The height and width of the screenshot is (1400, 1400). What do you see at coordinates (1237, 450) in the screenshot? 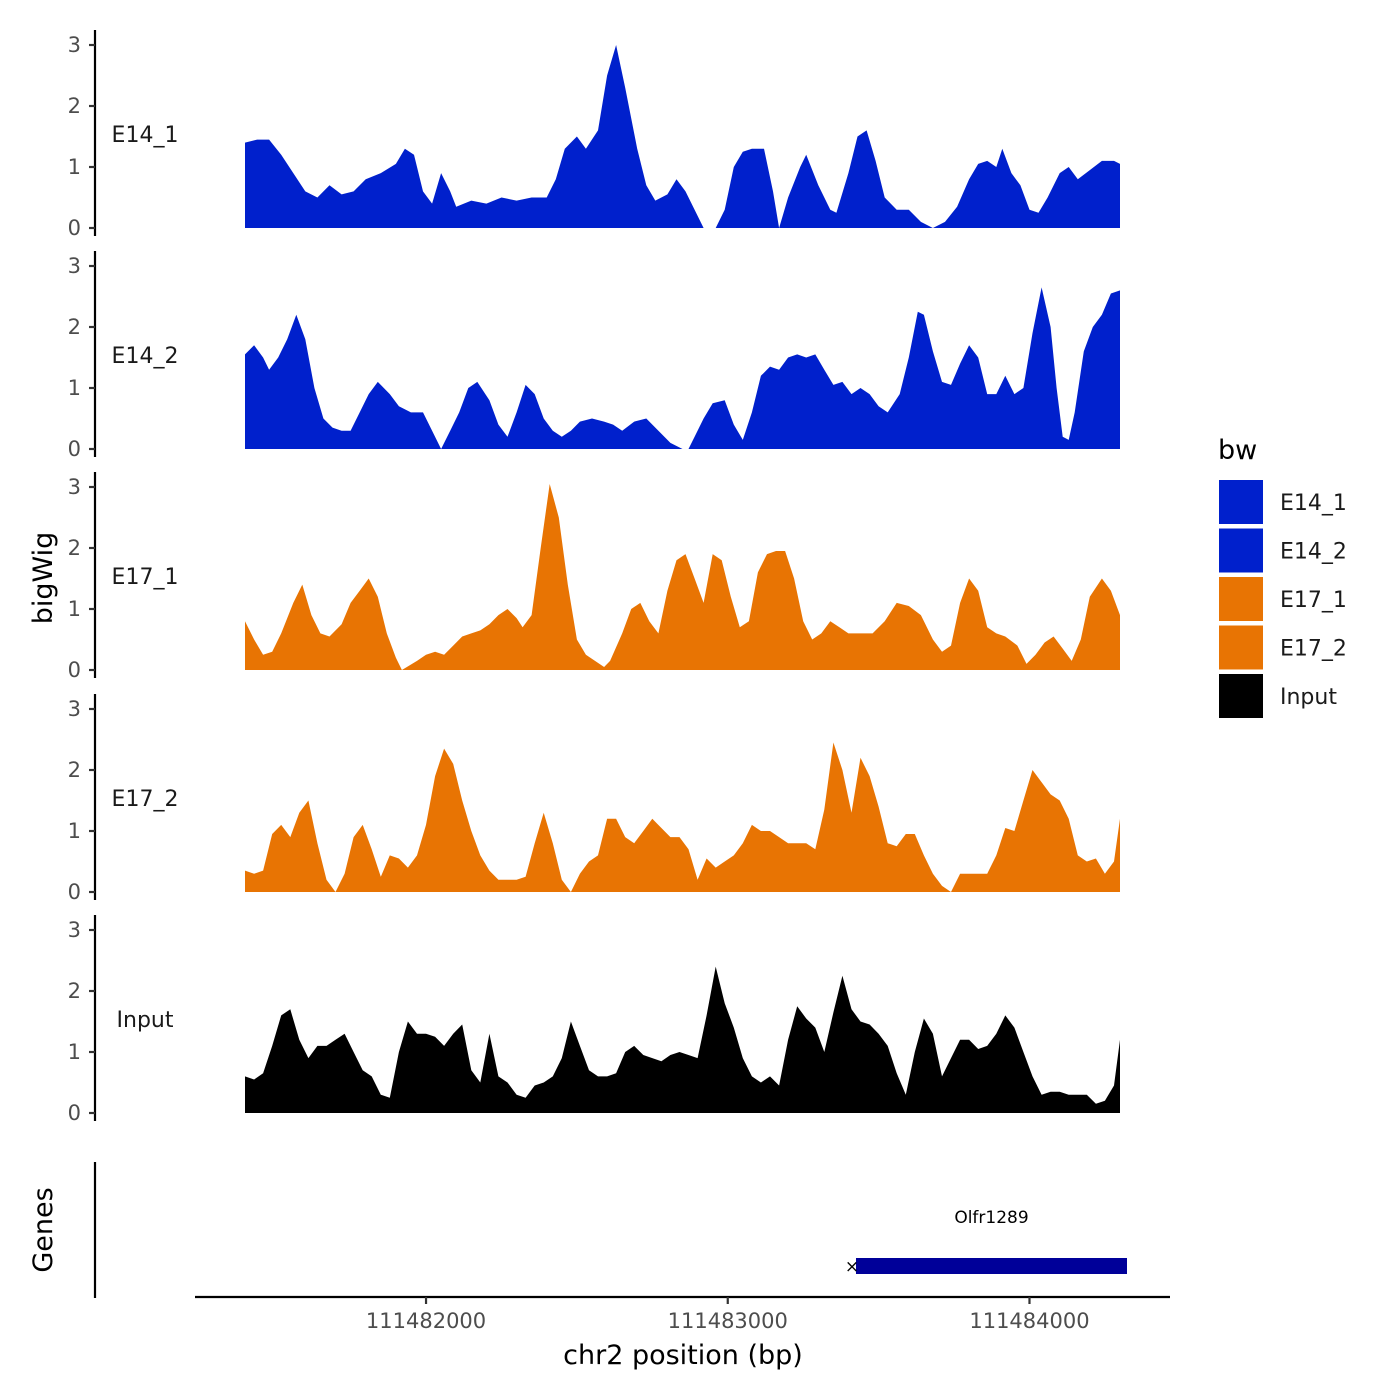
I see `legend-title: bw` at bounding box center [1237, 450].